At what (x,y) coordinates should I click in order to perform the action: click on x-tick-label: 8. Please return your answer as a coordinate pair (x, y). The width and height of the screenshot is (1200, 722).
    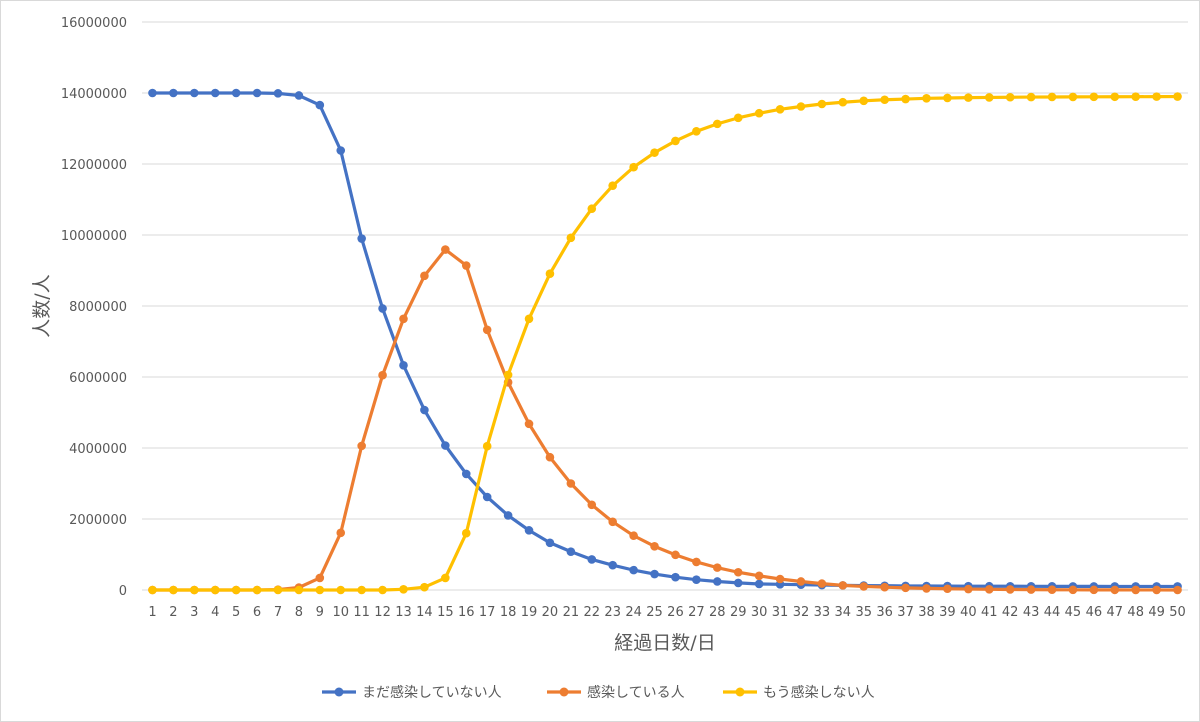
    Looking at the image, I should click on (299, 612).